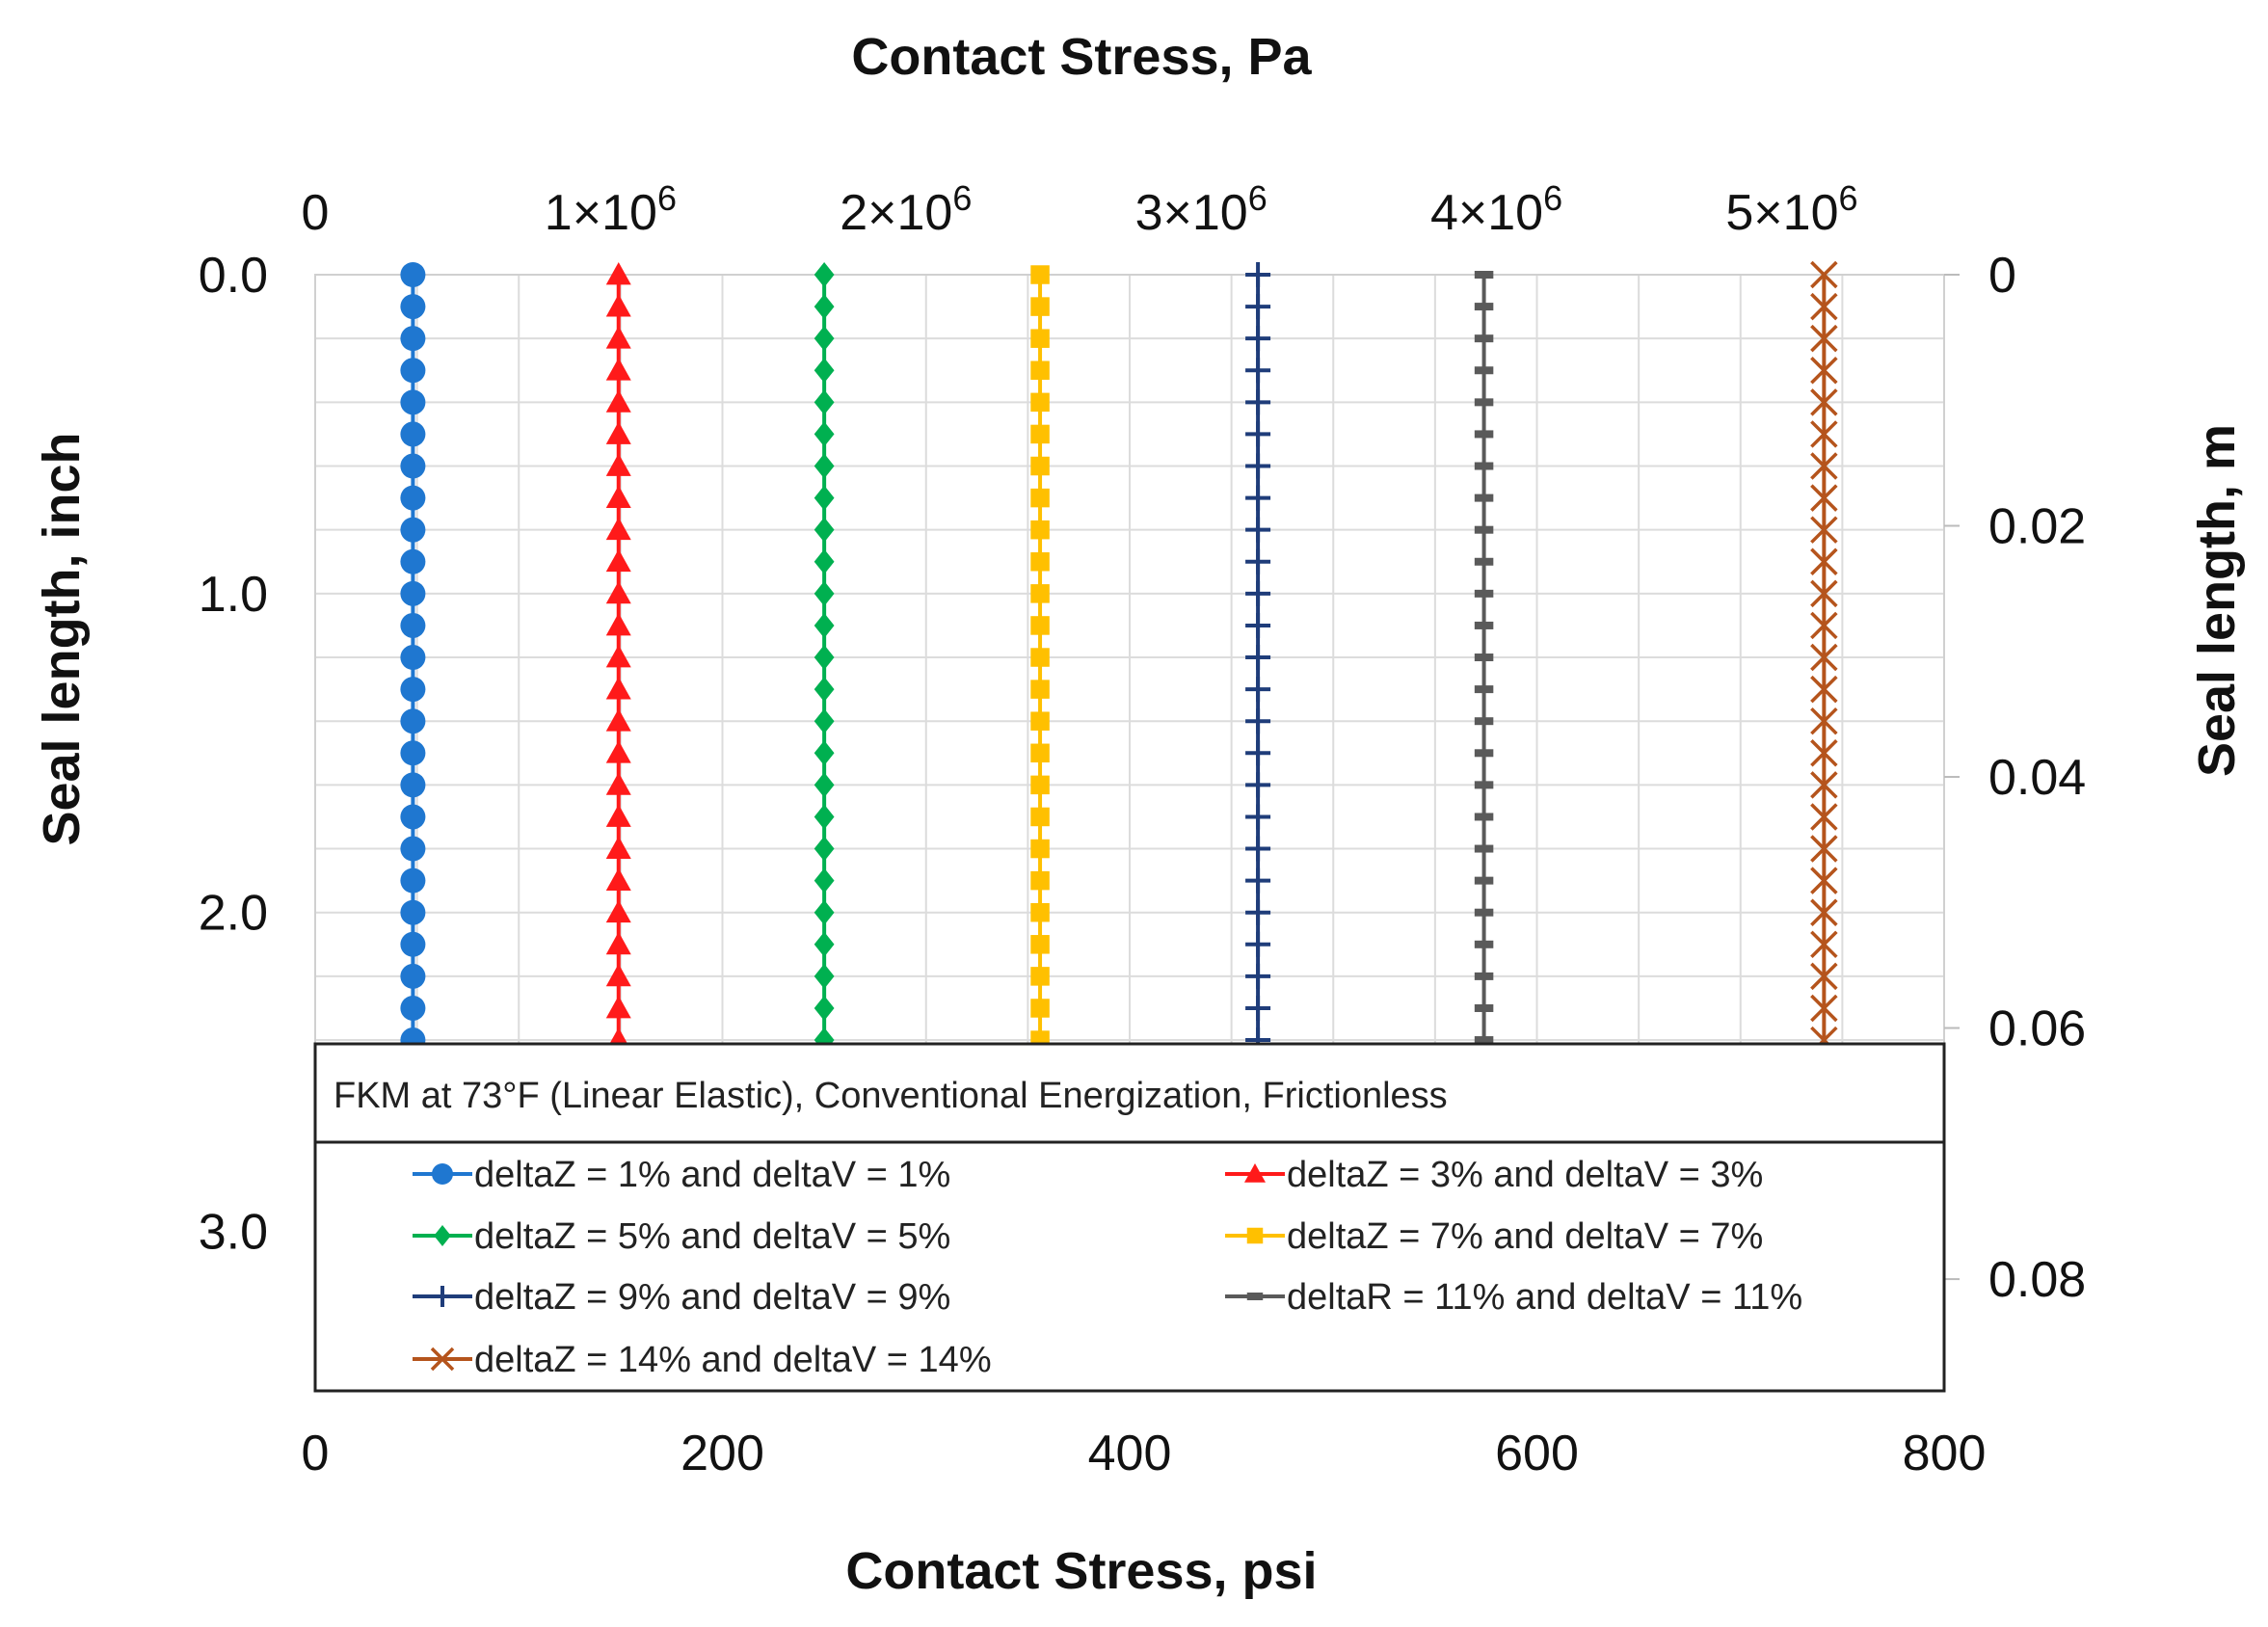 Image resolution: width=2268 pixels, height=1627 pixels. Describe the element at coordinates (1201, 209) in the screenshot. I see `x-top-tick-label: 3×10⁶` at that location.